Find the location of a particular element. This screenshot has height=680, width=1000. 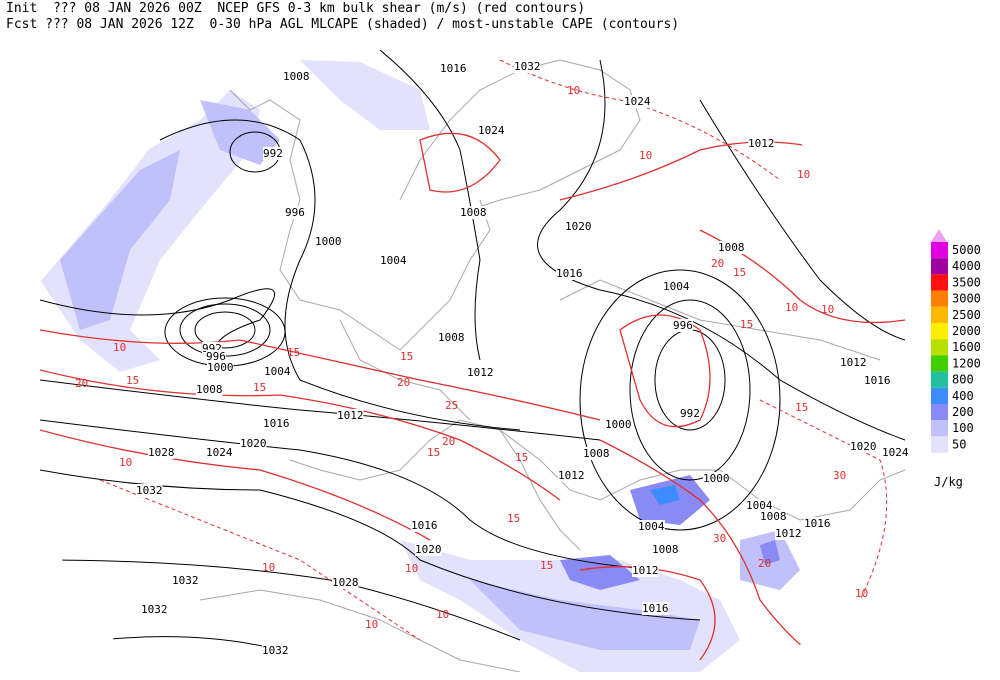

colorbar-label: 1600 is located at coordinates (966, 347).